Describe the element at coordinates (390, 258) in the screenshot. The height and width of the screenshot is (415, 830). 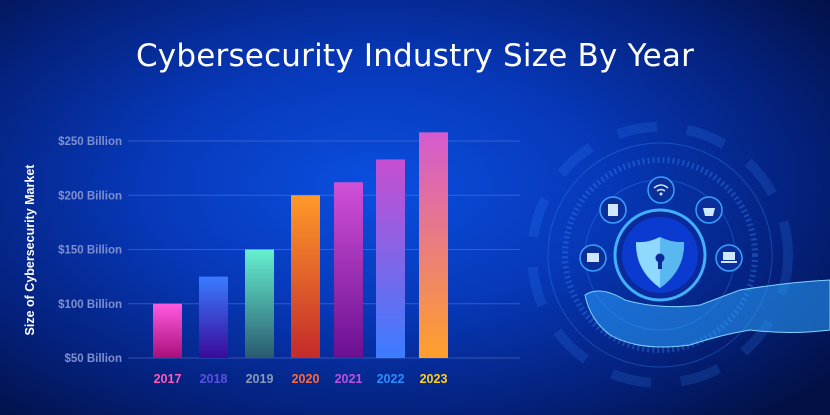
I see `bar-2022` at that location.